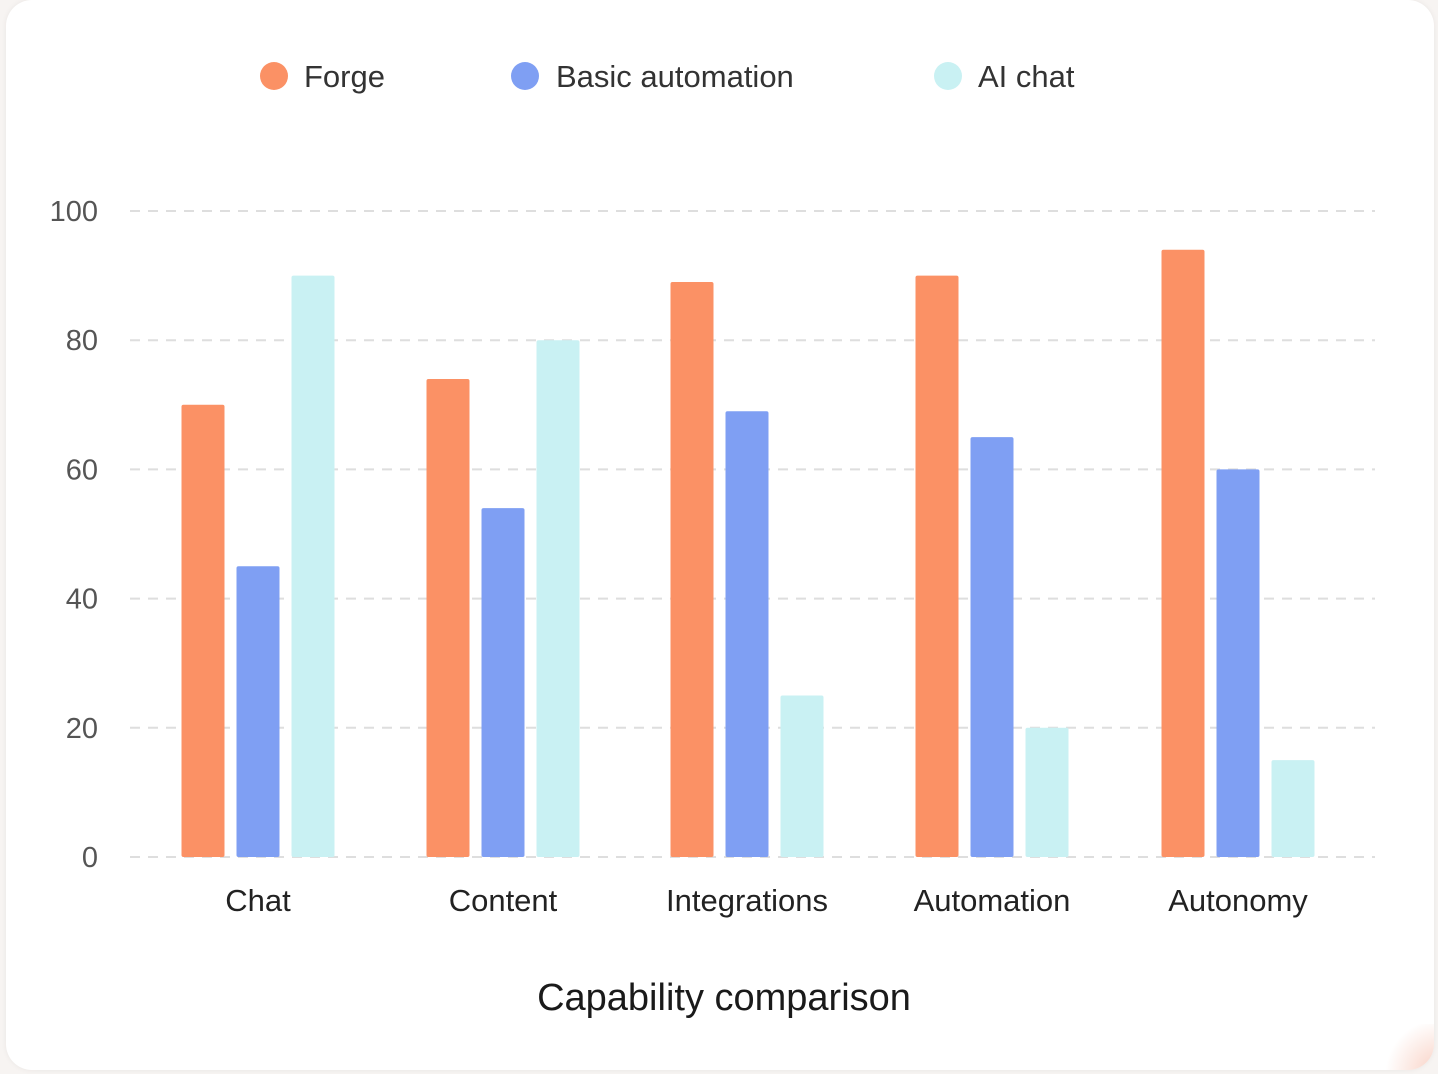 The image size is (1438, 1074). Describe the element at coordinates (992, 647) in the screenshot. I see `bar-basic-automation-automation` at that location.